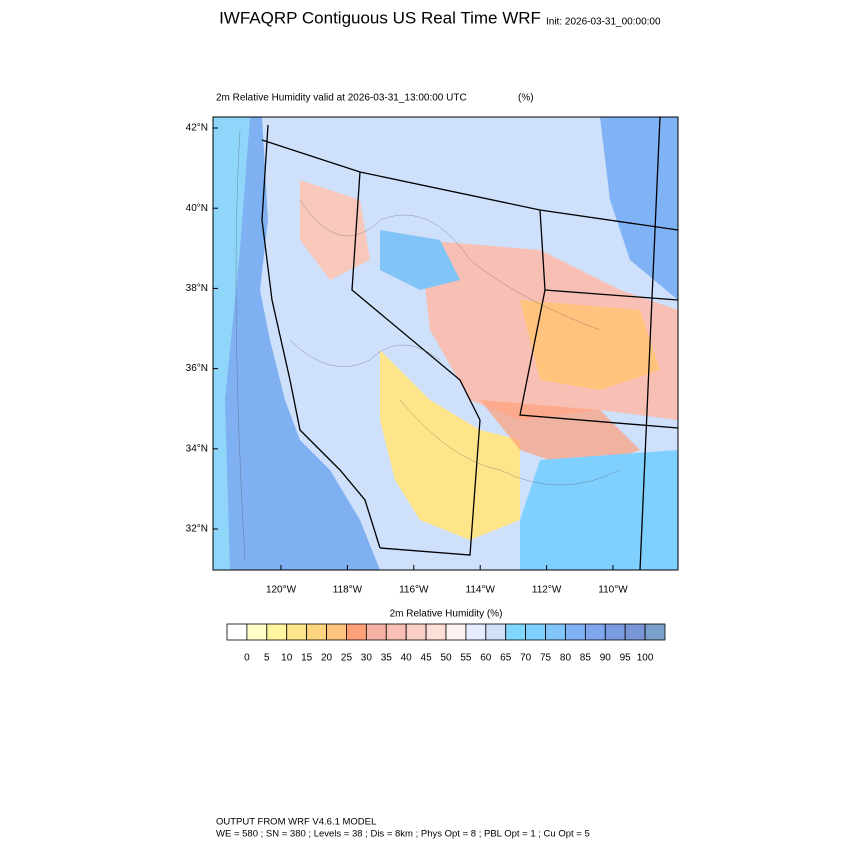  Describe the element at coordinates (466, 658) in the screenshot. I see `colorbar-label: 55` at that location.